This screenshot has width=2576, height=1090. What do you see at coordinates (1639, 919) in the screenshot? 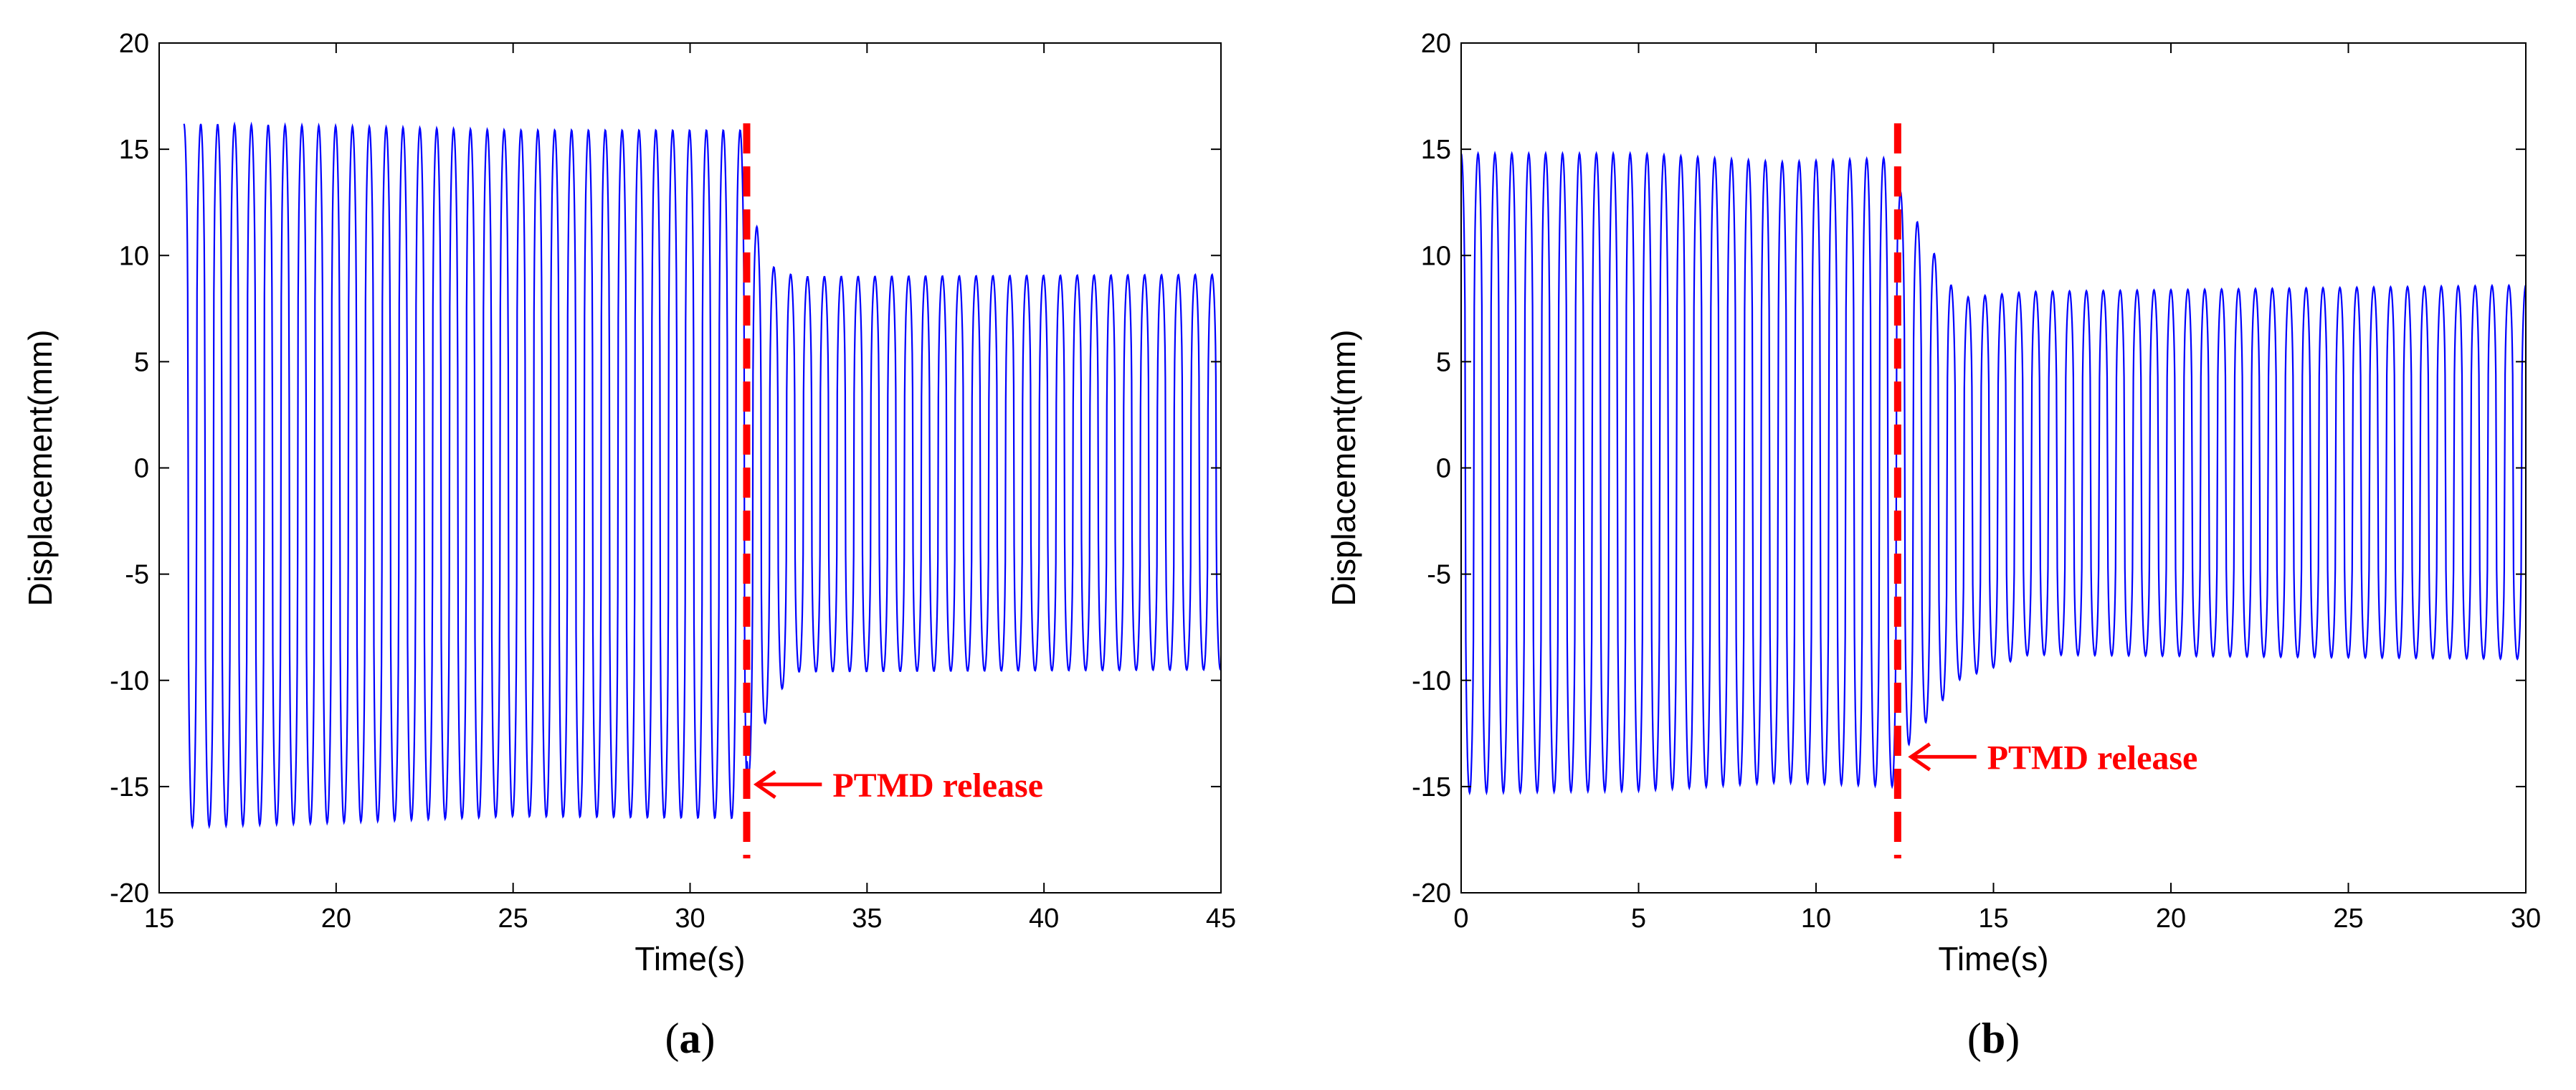
I see `x-tick-label: 5` at bounding box center [1639, 919].